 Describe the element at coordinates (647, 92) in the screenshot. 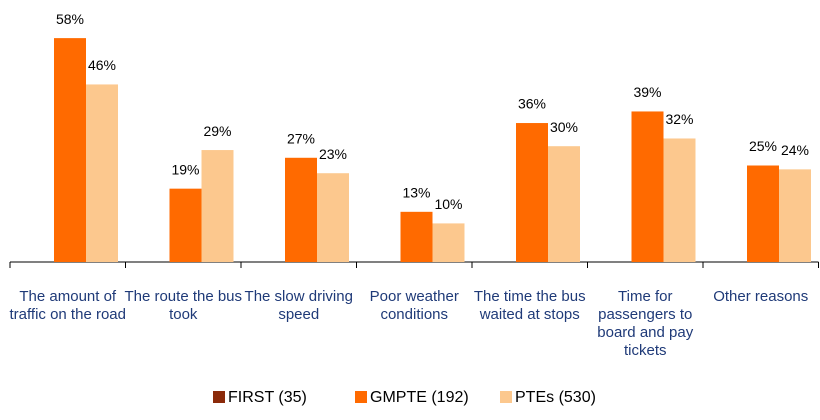

I see `value-label: 39%` at that location.